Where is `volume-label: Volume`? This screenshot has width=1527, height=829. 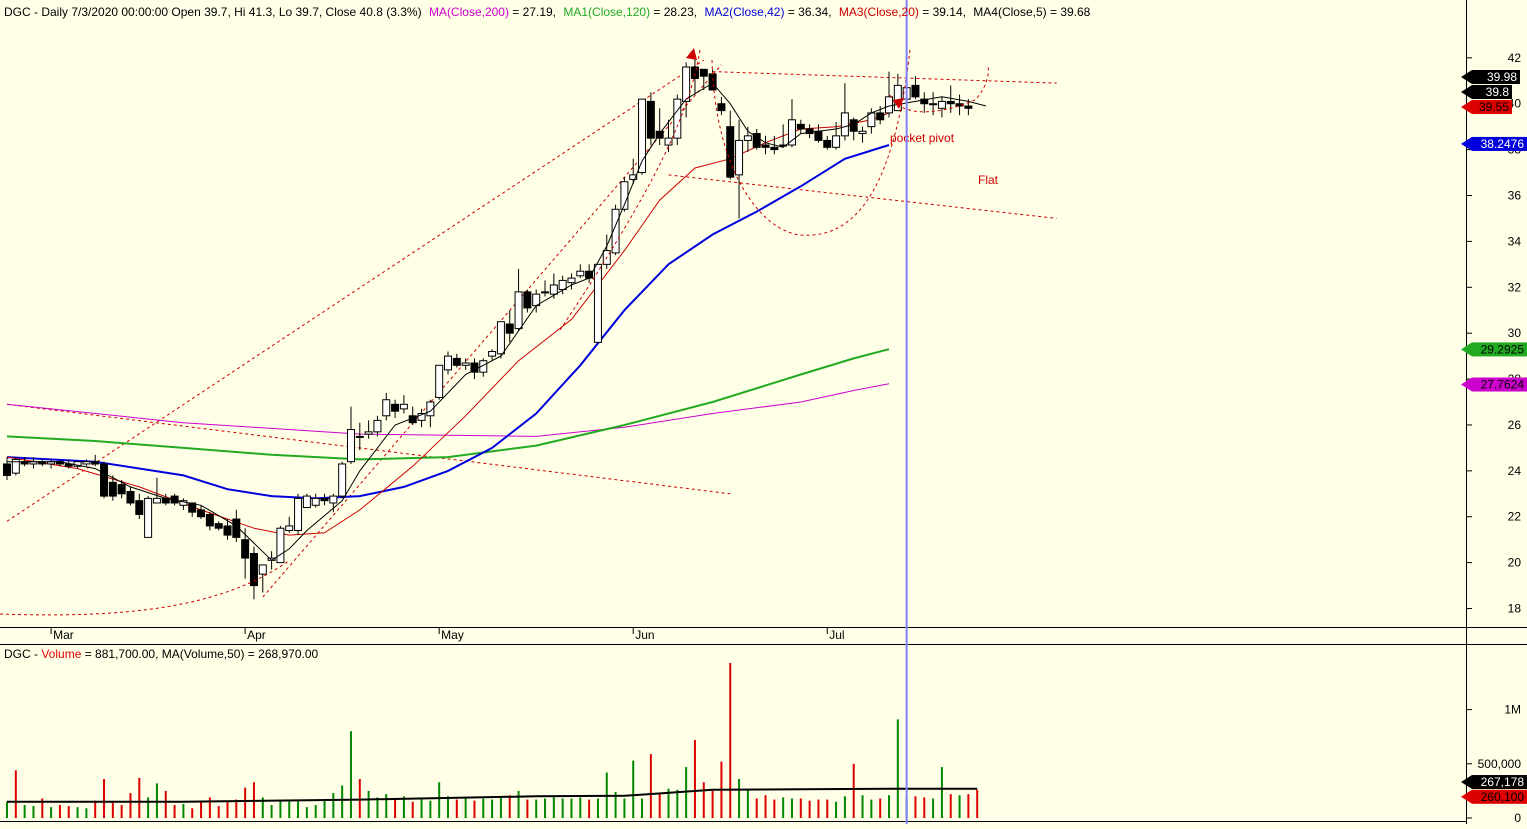
volume-label: Volume is located at coordinates (61, 654).